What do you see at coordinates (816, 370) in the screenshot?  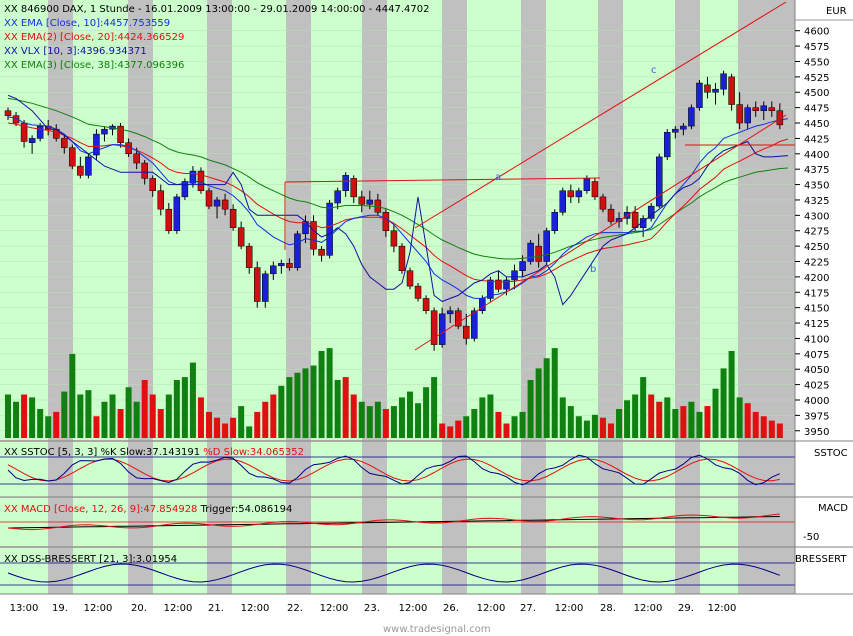 I see `price-tick-label: 4050` at bounding box center [816, 370].